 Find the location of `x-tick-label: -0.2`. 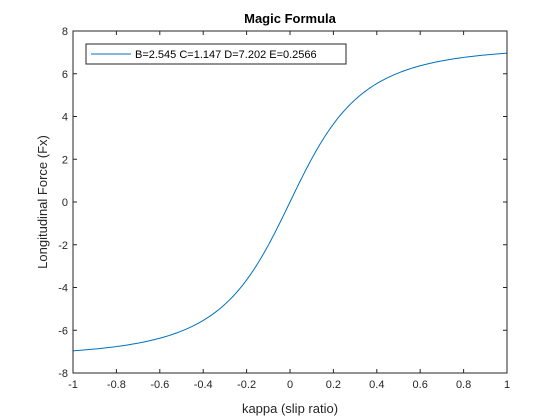

x-tick-label: -0.2 is located at coordinates (246, 385).